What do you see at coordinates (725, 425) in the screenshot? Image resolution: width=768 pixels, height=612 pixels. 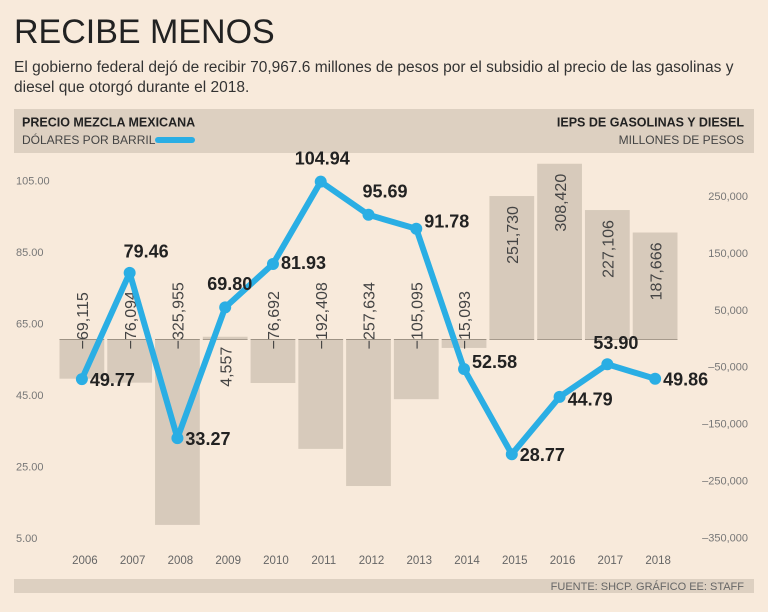 I see `y2-tick-label: –150,000` at bounding box center [725, 425].